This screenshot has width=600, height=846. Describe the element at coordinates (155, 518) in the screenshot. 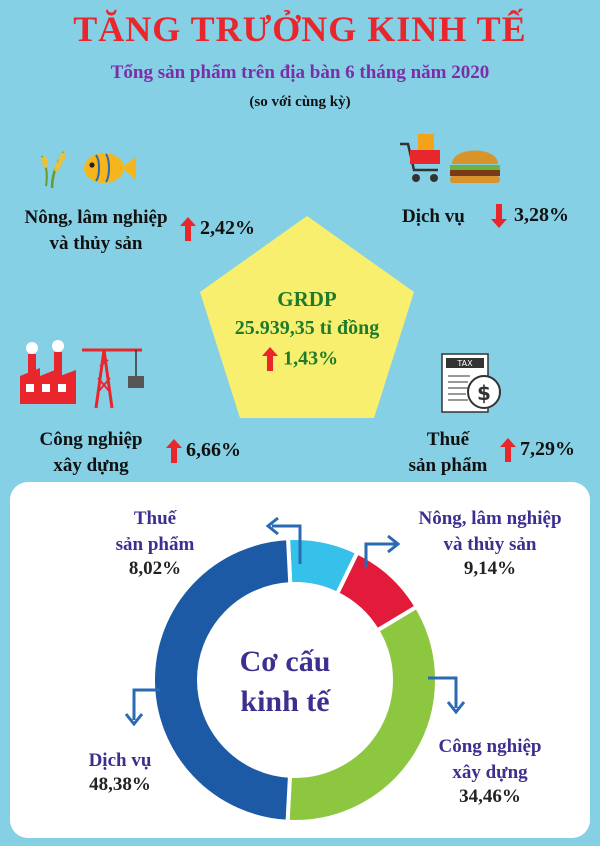

I see `tax-segment-line1: Thuế` at that location.